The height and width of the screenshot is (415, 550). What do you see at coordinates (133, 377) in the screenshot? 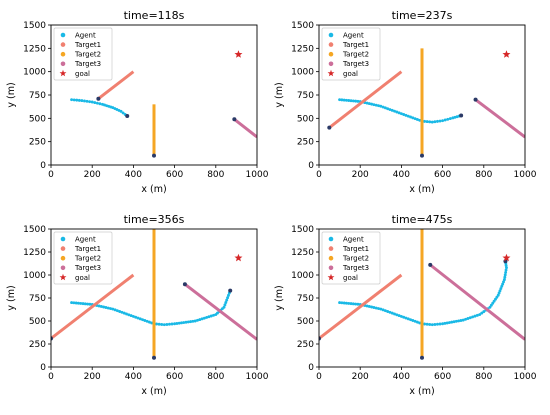
I see `x-tick-label: 400` at bounding box center [133, 377].